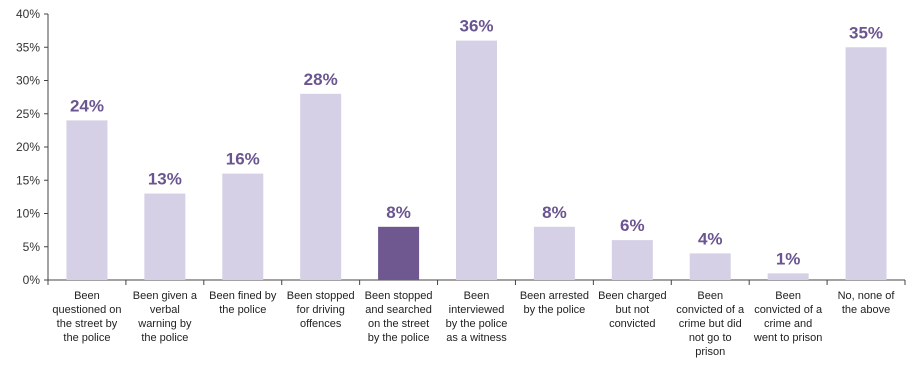 The height and width of the screenshot is (368, 909). What do you see at coordinates (632, 324) in the screenshot?
I see `x-category-label-line: convicted` at bounding box center [632, 324].